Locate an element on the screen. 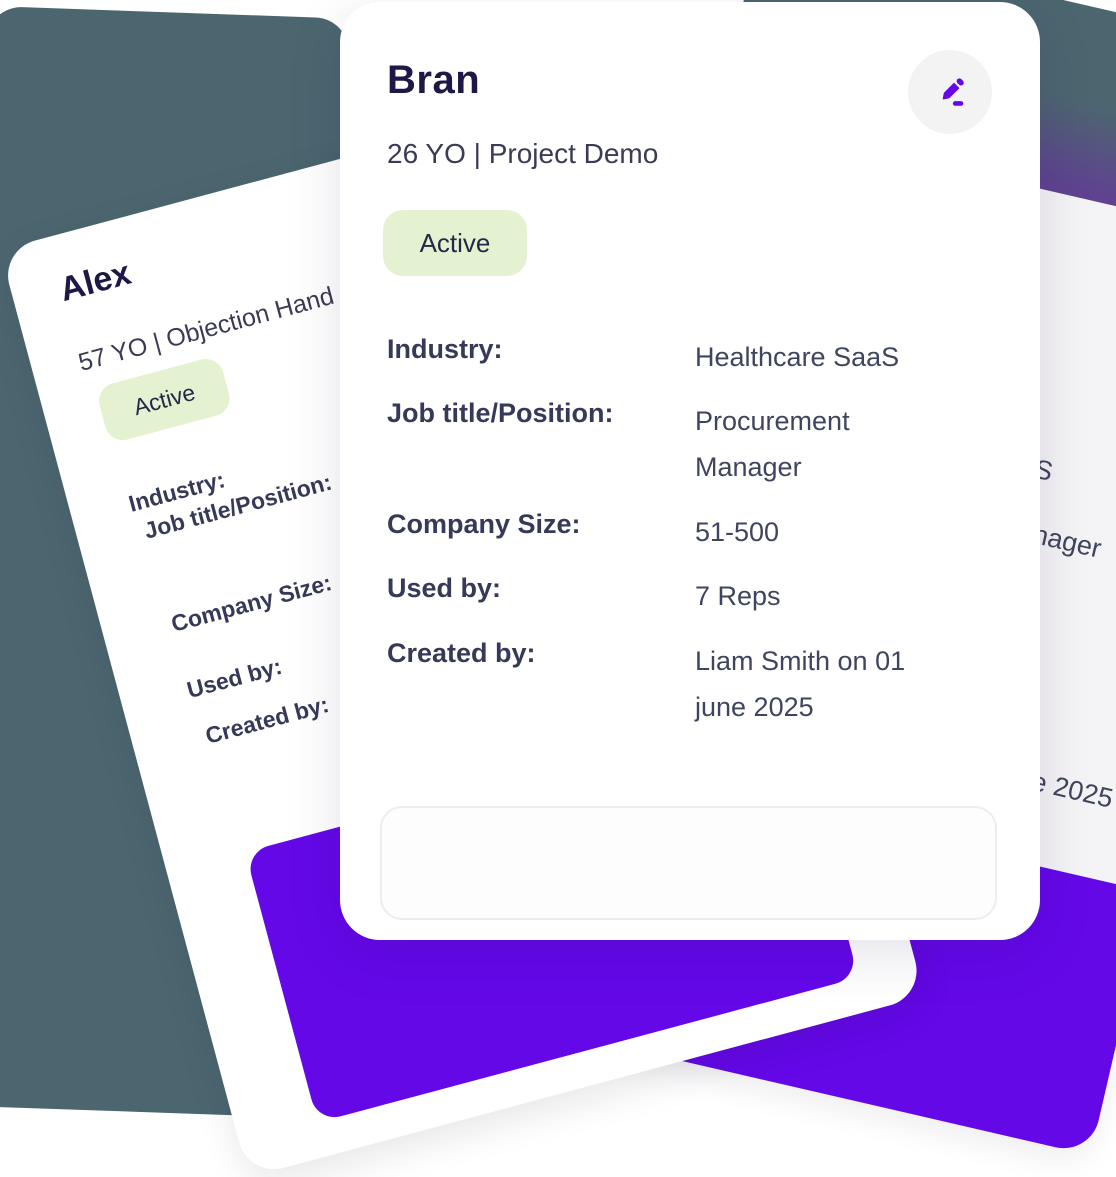 The image size is (1116, 1177). field-value-used-by: 7 Reps is located at coordinates (738, 596).